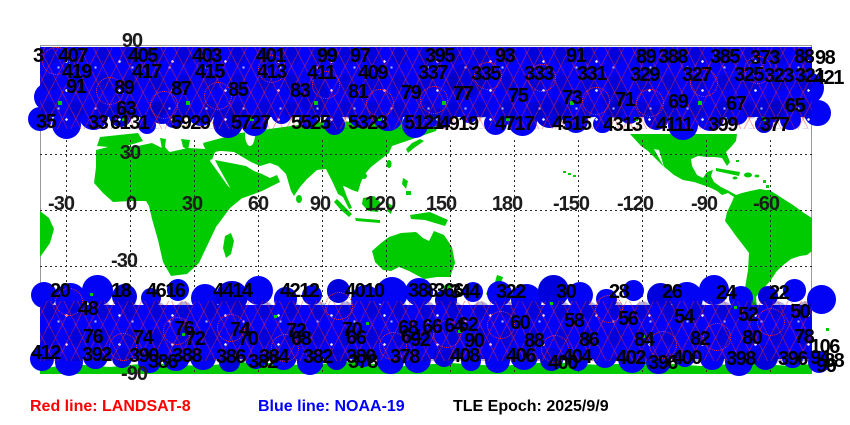 The width and height of the screenshot is (850, 425). I want to click on orbit-number-label: 321, so click(810, 76).